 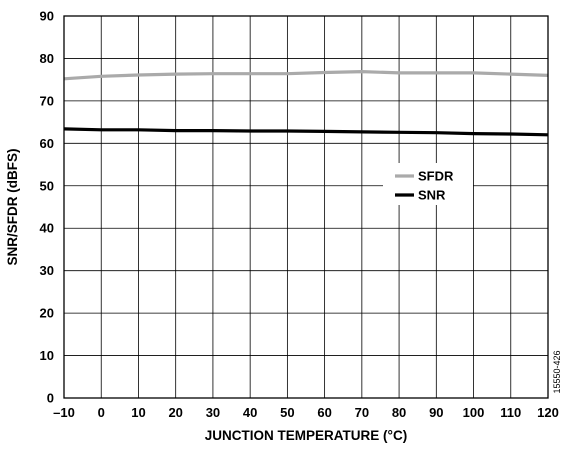 What do you see at coordinates (213, 412) in the screenshot?
I see `x-tick-label: 30` at bounding box center [213, 412].